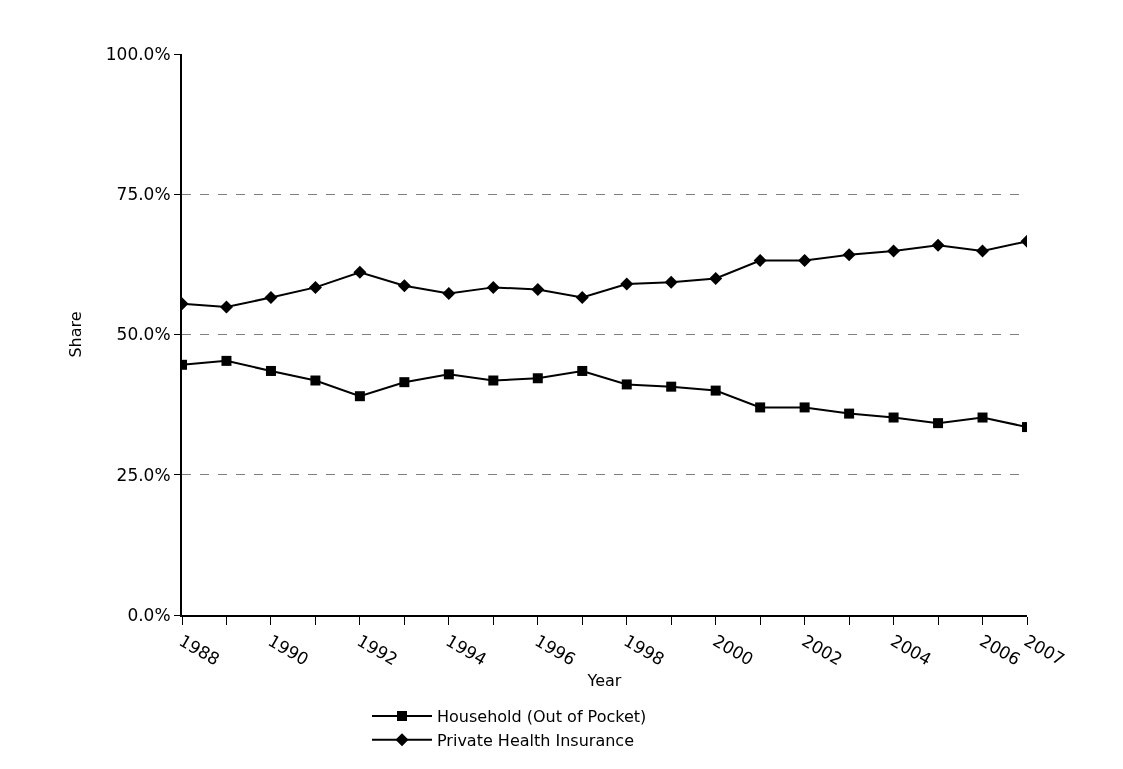 The width and height of the screenshot is (1123, 769). What do you see at coordinates (1044, 650) in the screenshot?
I see `x-tick-label: 2007` at bounding box center [1044, 650].